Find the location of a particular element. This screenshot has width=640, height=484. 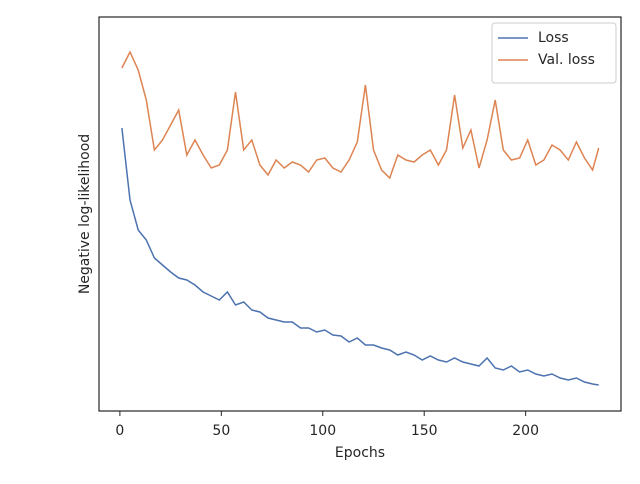

legend-label: Val. loss is located at coordinates (566, 60).